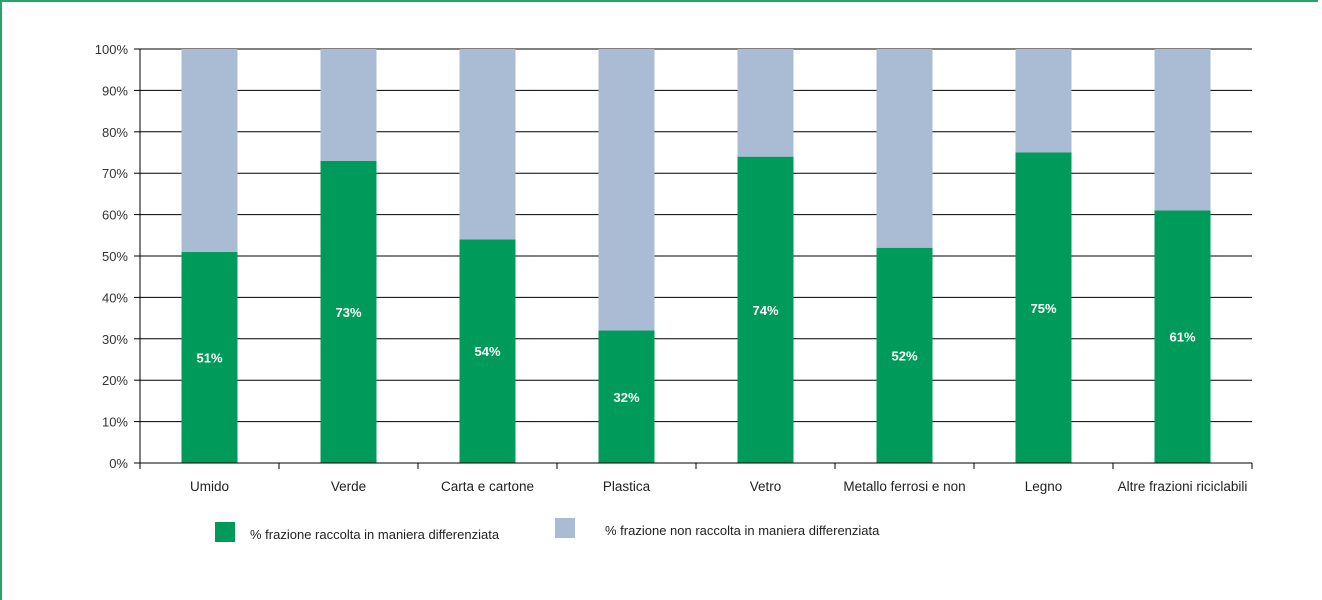  Describe the element at coordinates (487, 486) in the screenshot. I see `x-category-label: Carta e cartone` at that location.